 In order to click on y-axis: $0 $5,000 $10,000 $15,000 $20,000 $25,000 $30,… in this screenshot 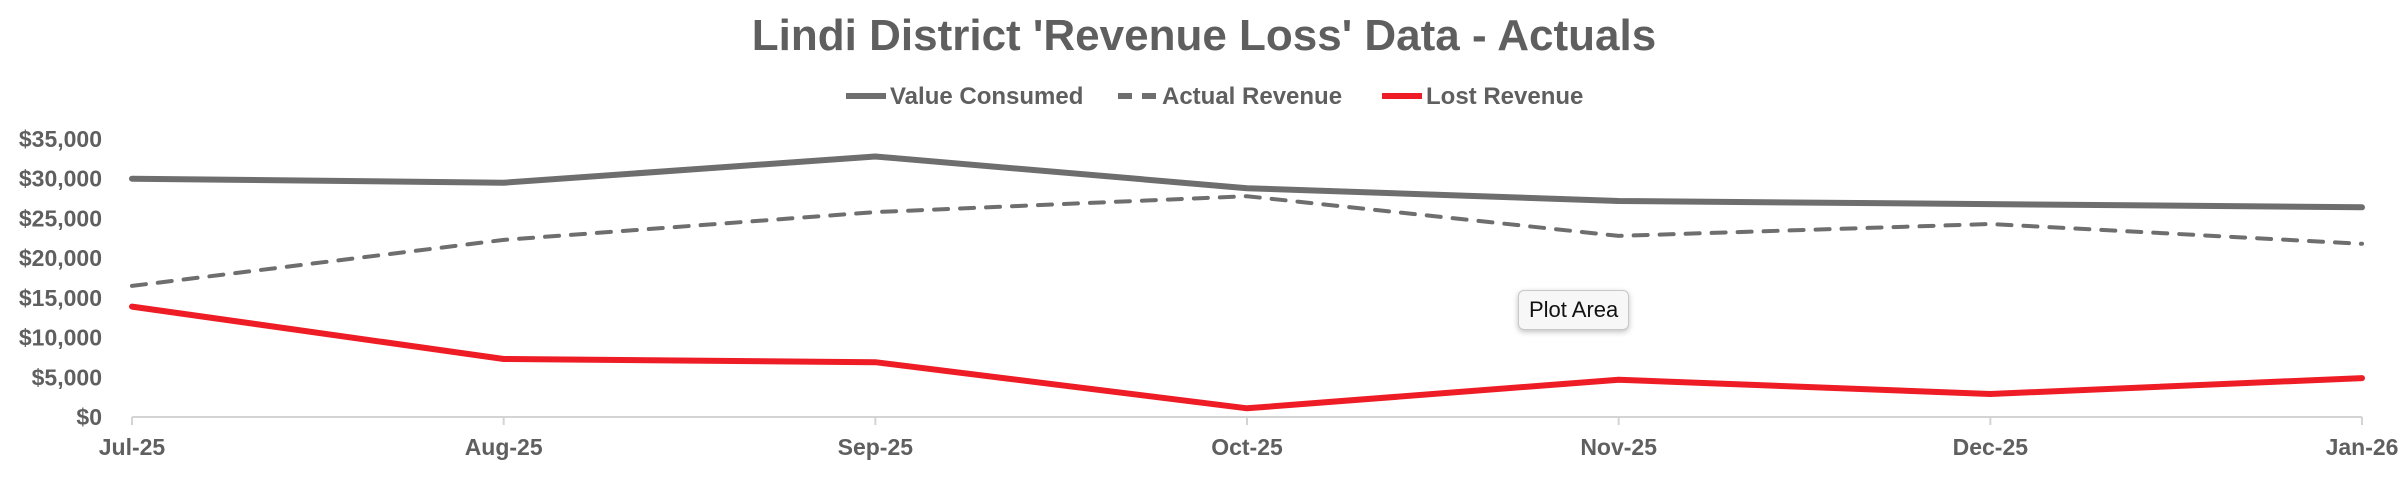, I will do `click(60, 278)`.